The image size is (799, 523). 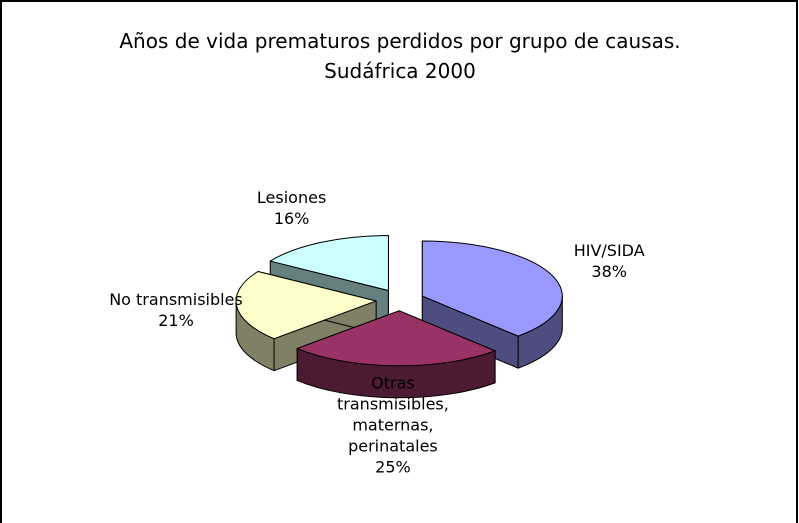 What do you see at coordinates (176, 320) in the screenshot?
I see `slice-value: 21%` at bounding box center [176, 320].